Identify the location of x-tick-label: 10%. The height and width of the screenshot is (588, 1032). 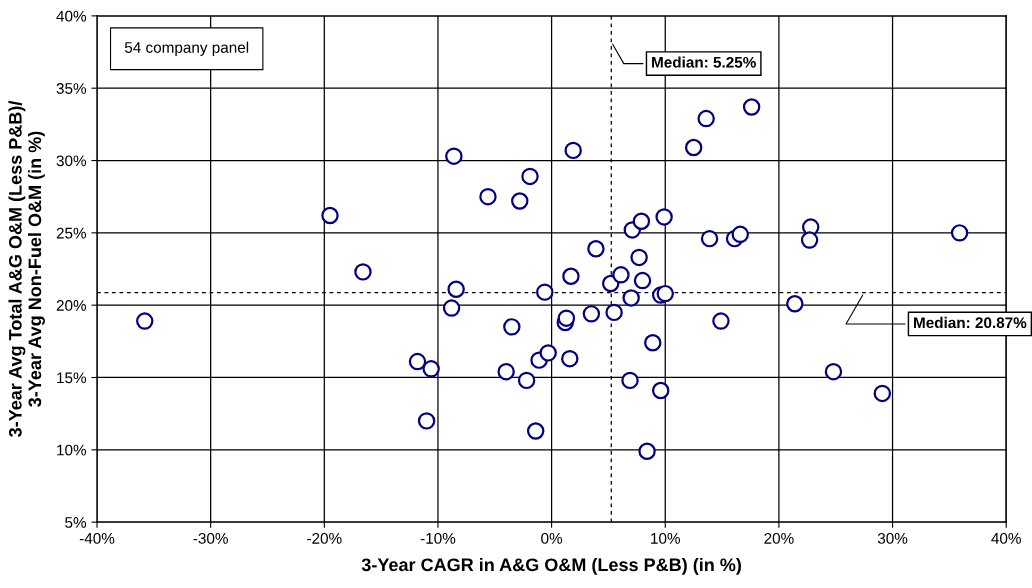
(665, 538).